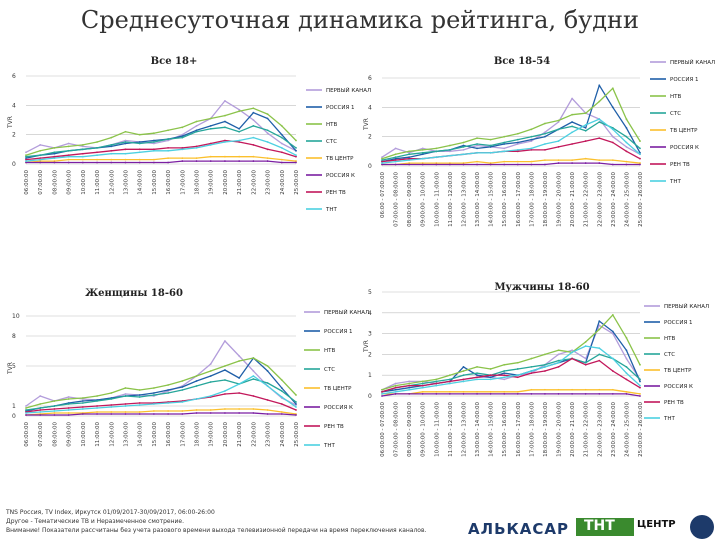  What do you see at coordinates (370, 292) in the screenshot?
I see `y-tick-label: 5` at bounding box center [370, 292].